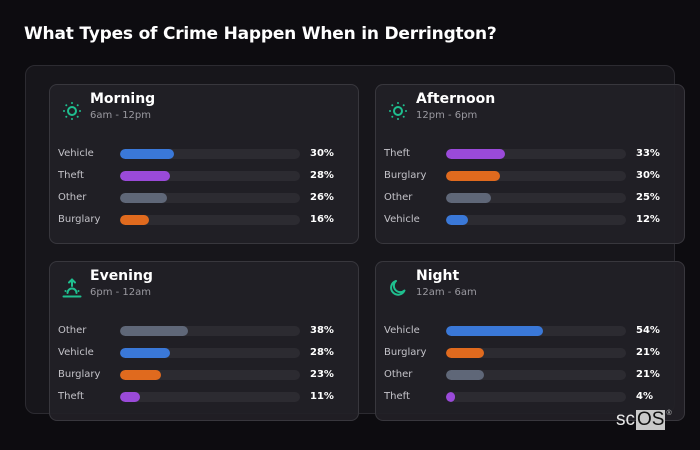 This screenshot has width=700, height=450. I want to click on bar-value: 23%, so click(322, 374).